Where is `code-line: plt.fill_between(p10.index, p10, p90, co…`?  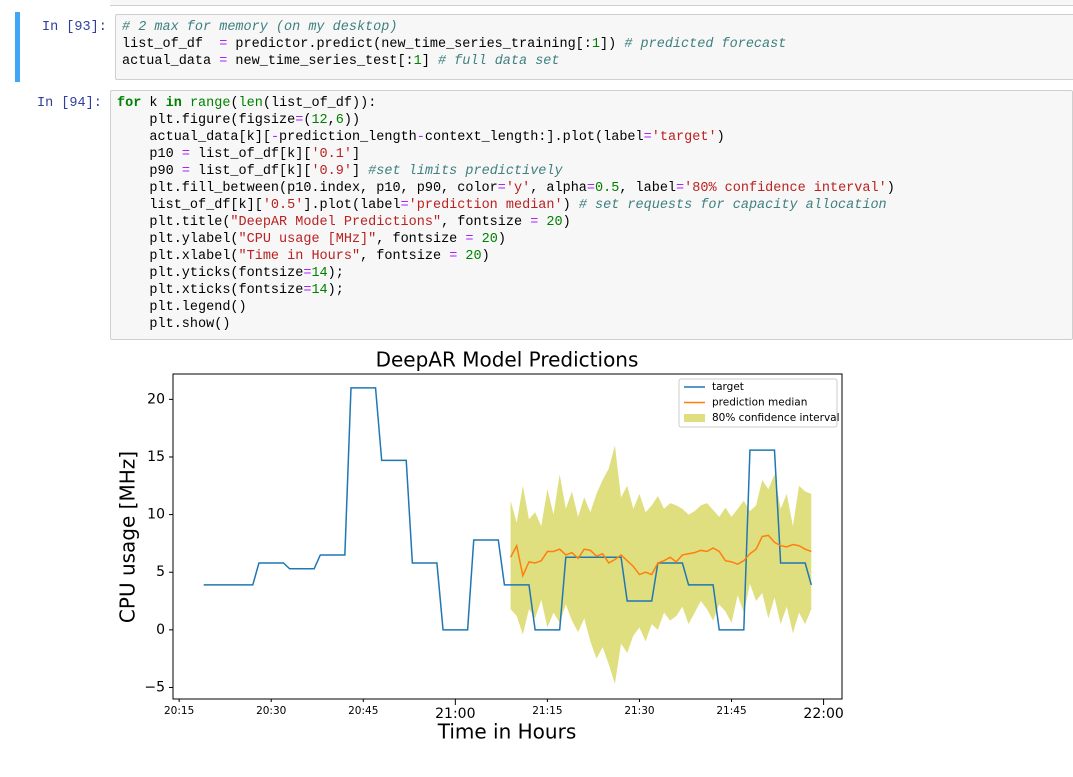 code-line: plt.fill_between(p10.index, p10, p90, co… is located at coordinates (506, 188).